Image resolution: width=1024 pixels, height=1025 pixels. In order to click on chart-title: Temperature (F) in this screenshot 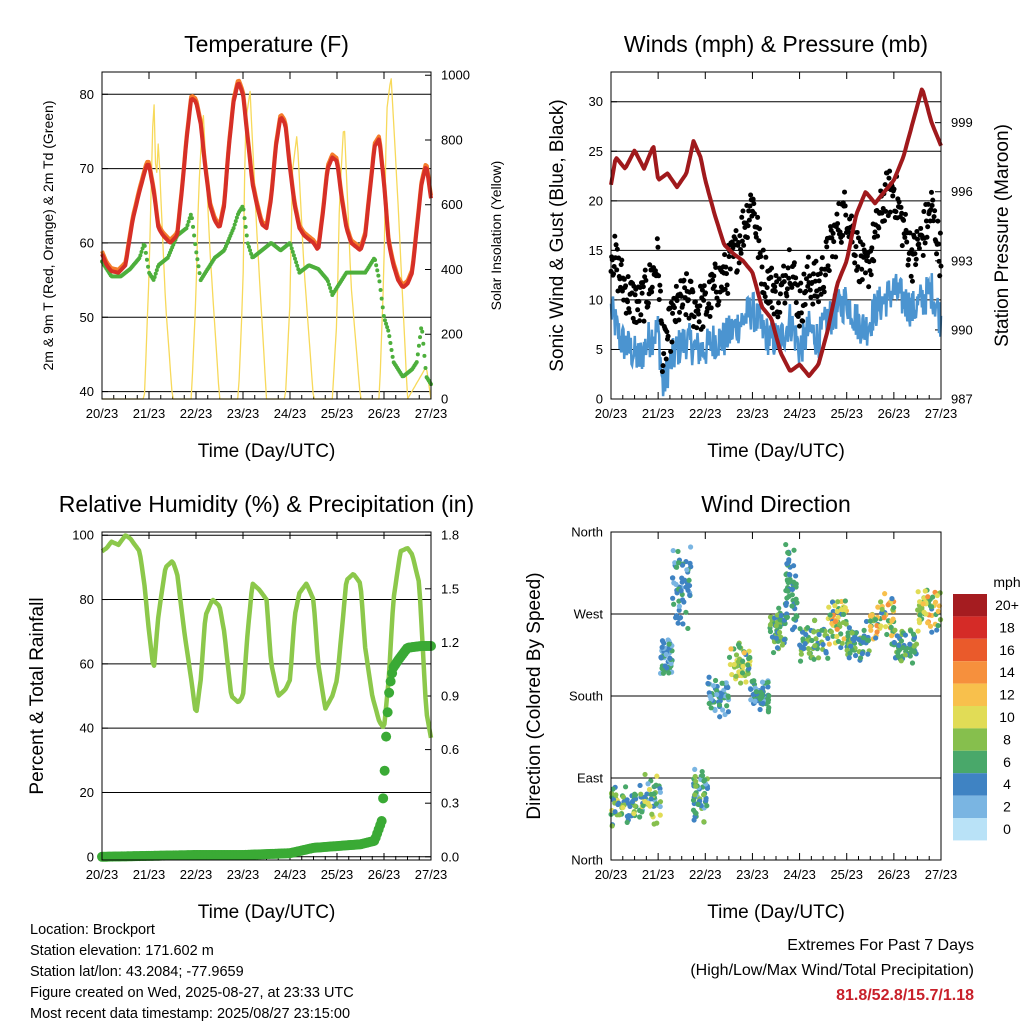, I will do `click(266, 44)`.